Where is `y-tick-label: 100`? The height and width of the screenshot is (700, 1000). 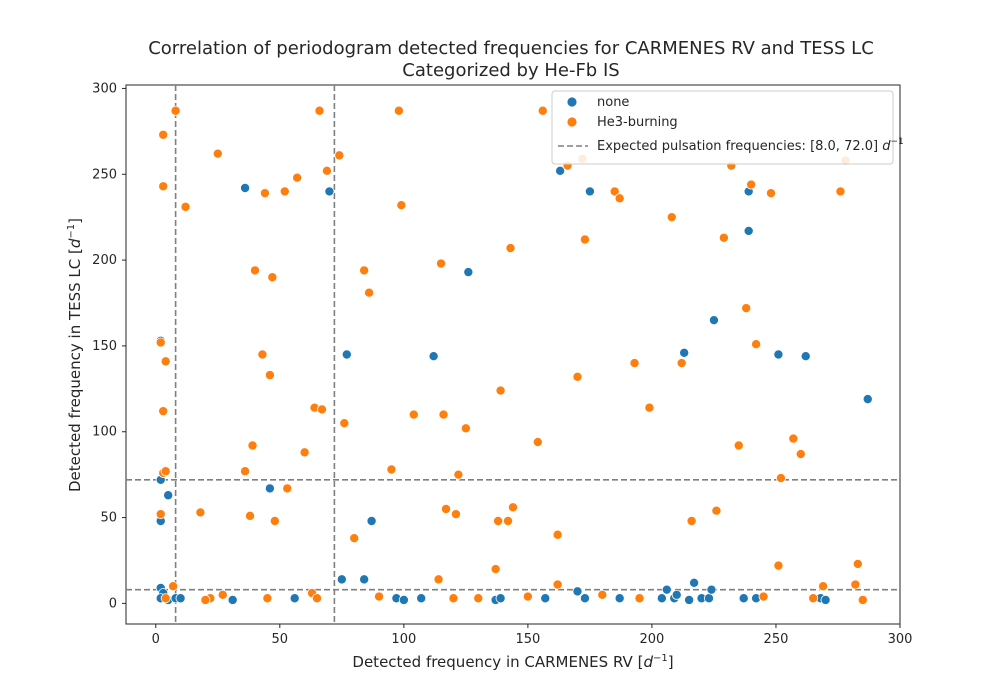 y-tick-label: 100 is located at coordinates (104, 432).